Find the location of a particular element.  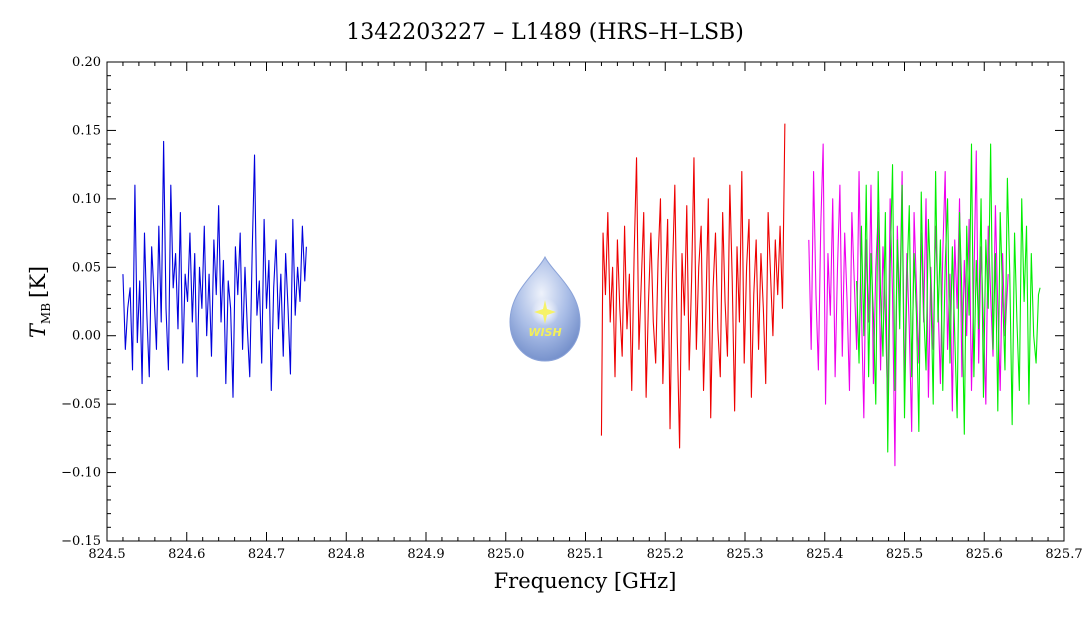

y-tick-label: 0.05 is located at coordinates (86, 267).